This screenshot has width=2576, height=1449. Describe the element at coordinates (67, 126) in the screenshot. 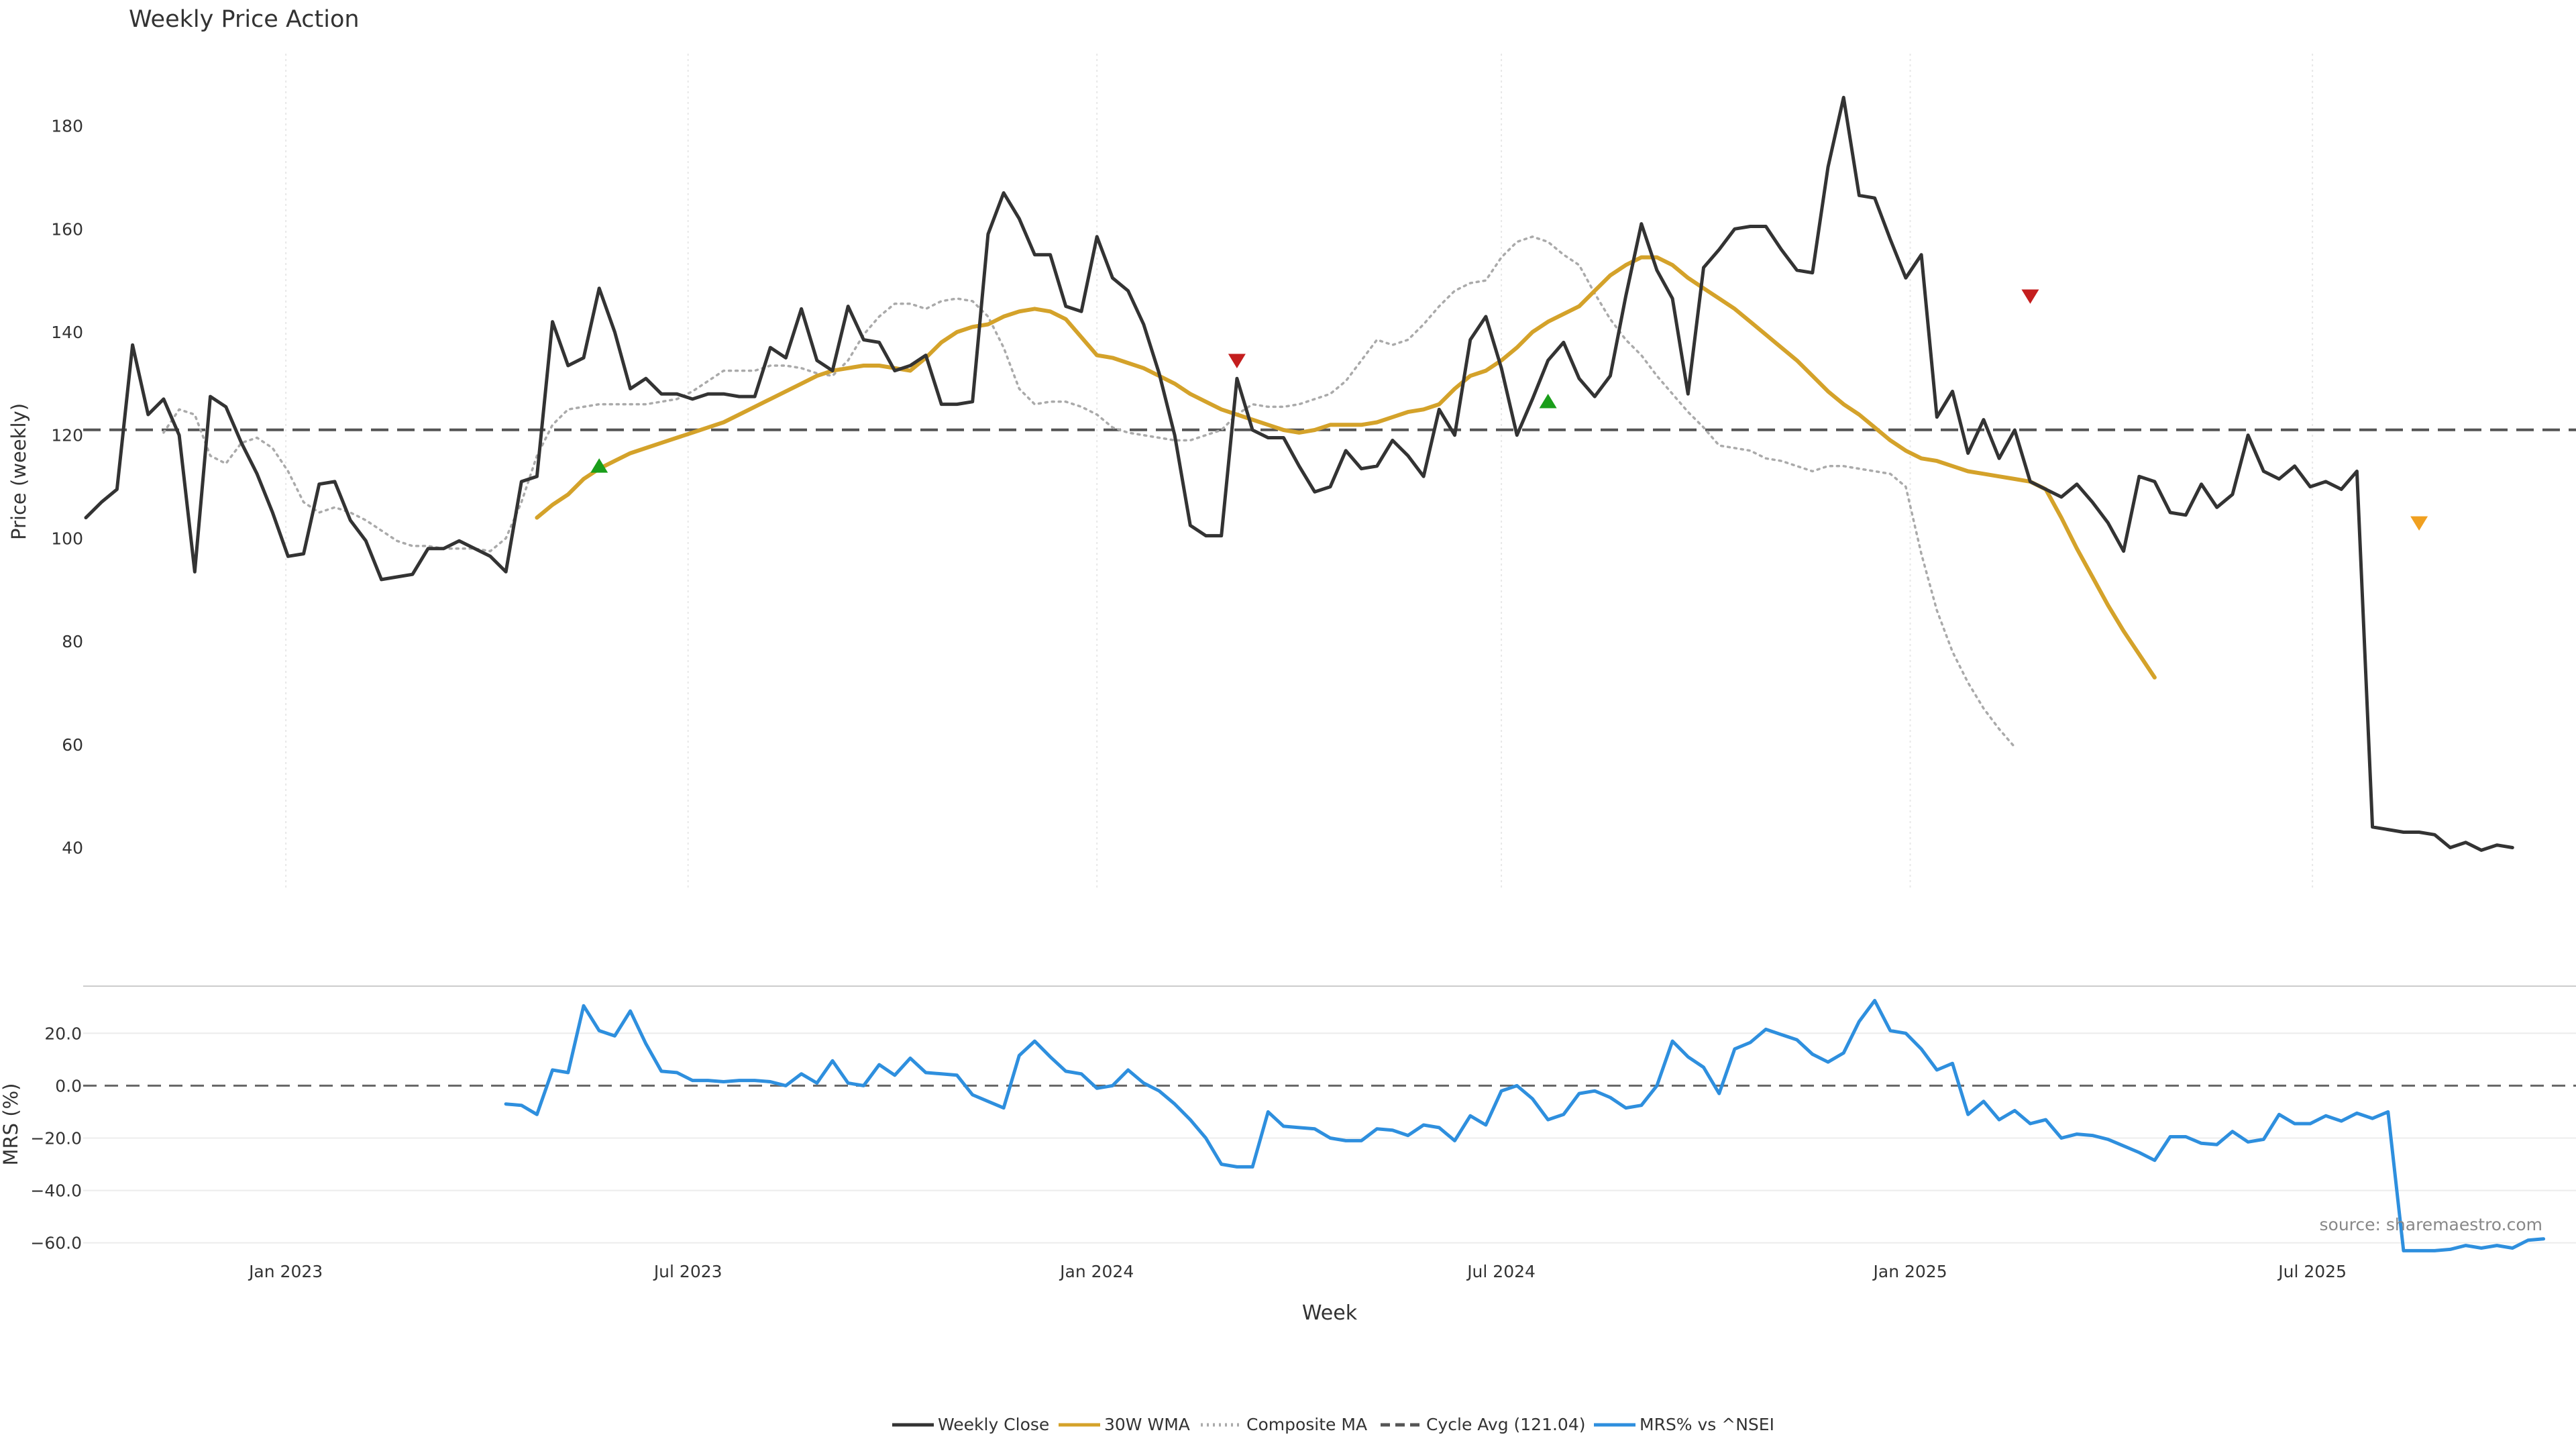

I see `price-y-tick-label: 180` at that location.